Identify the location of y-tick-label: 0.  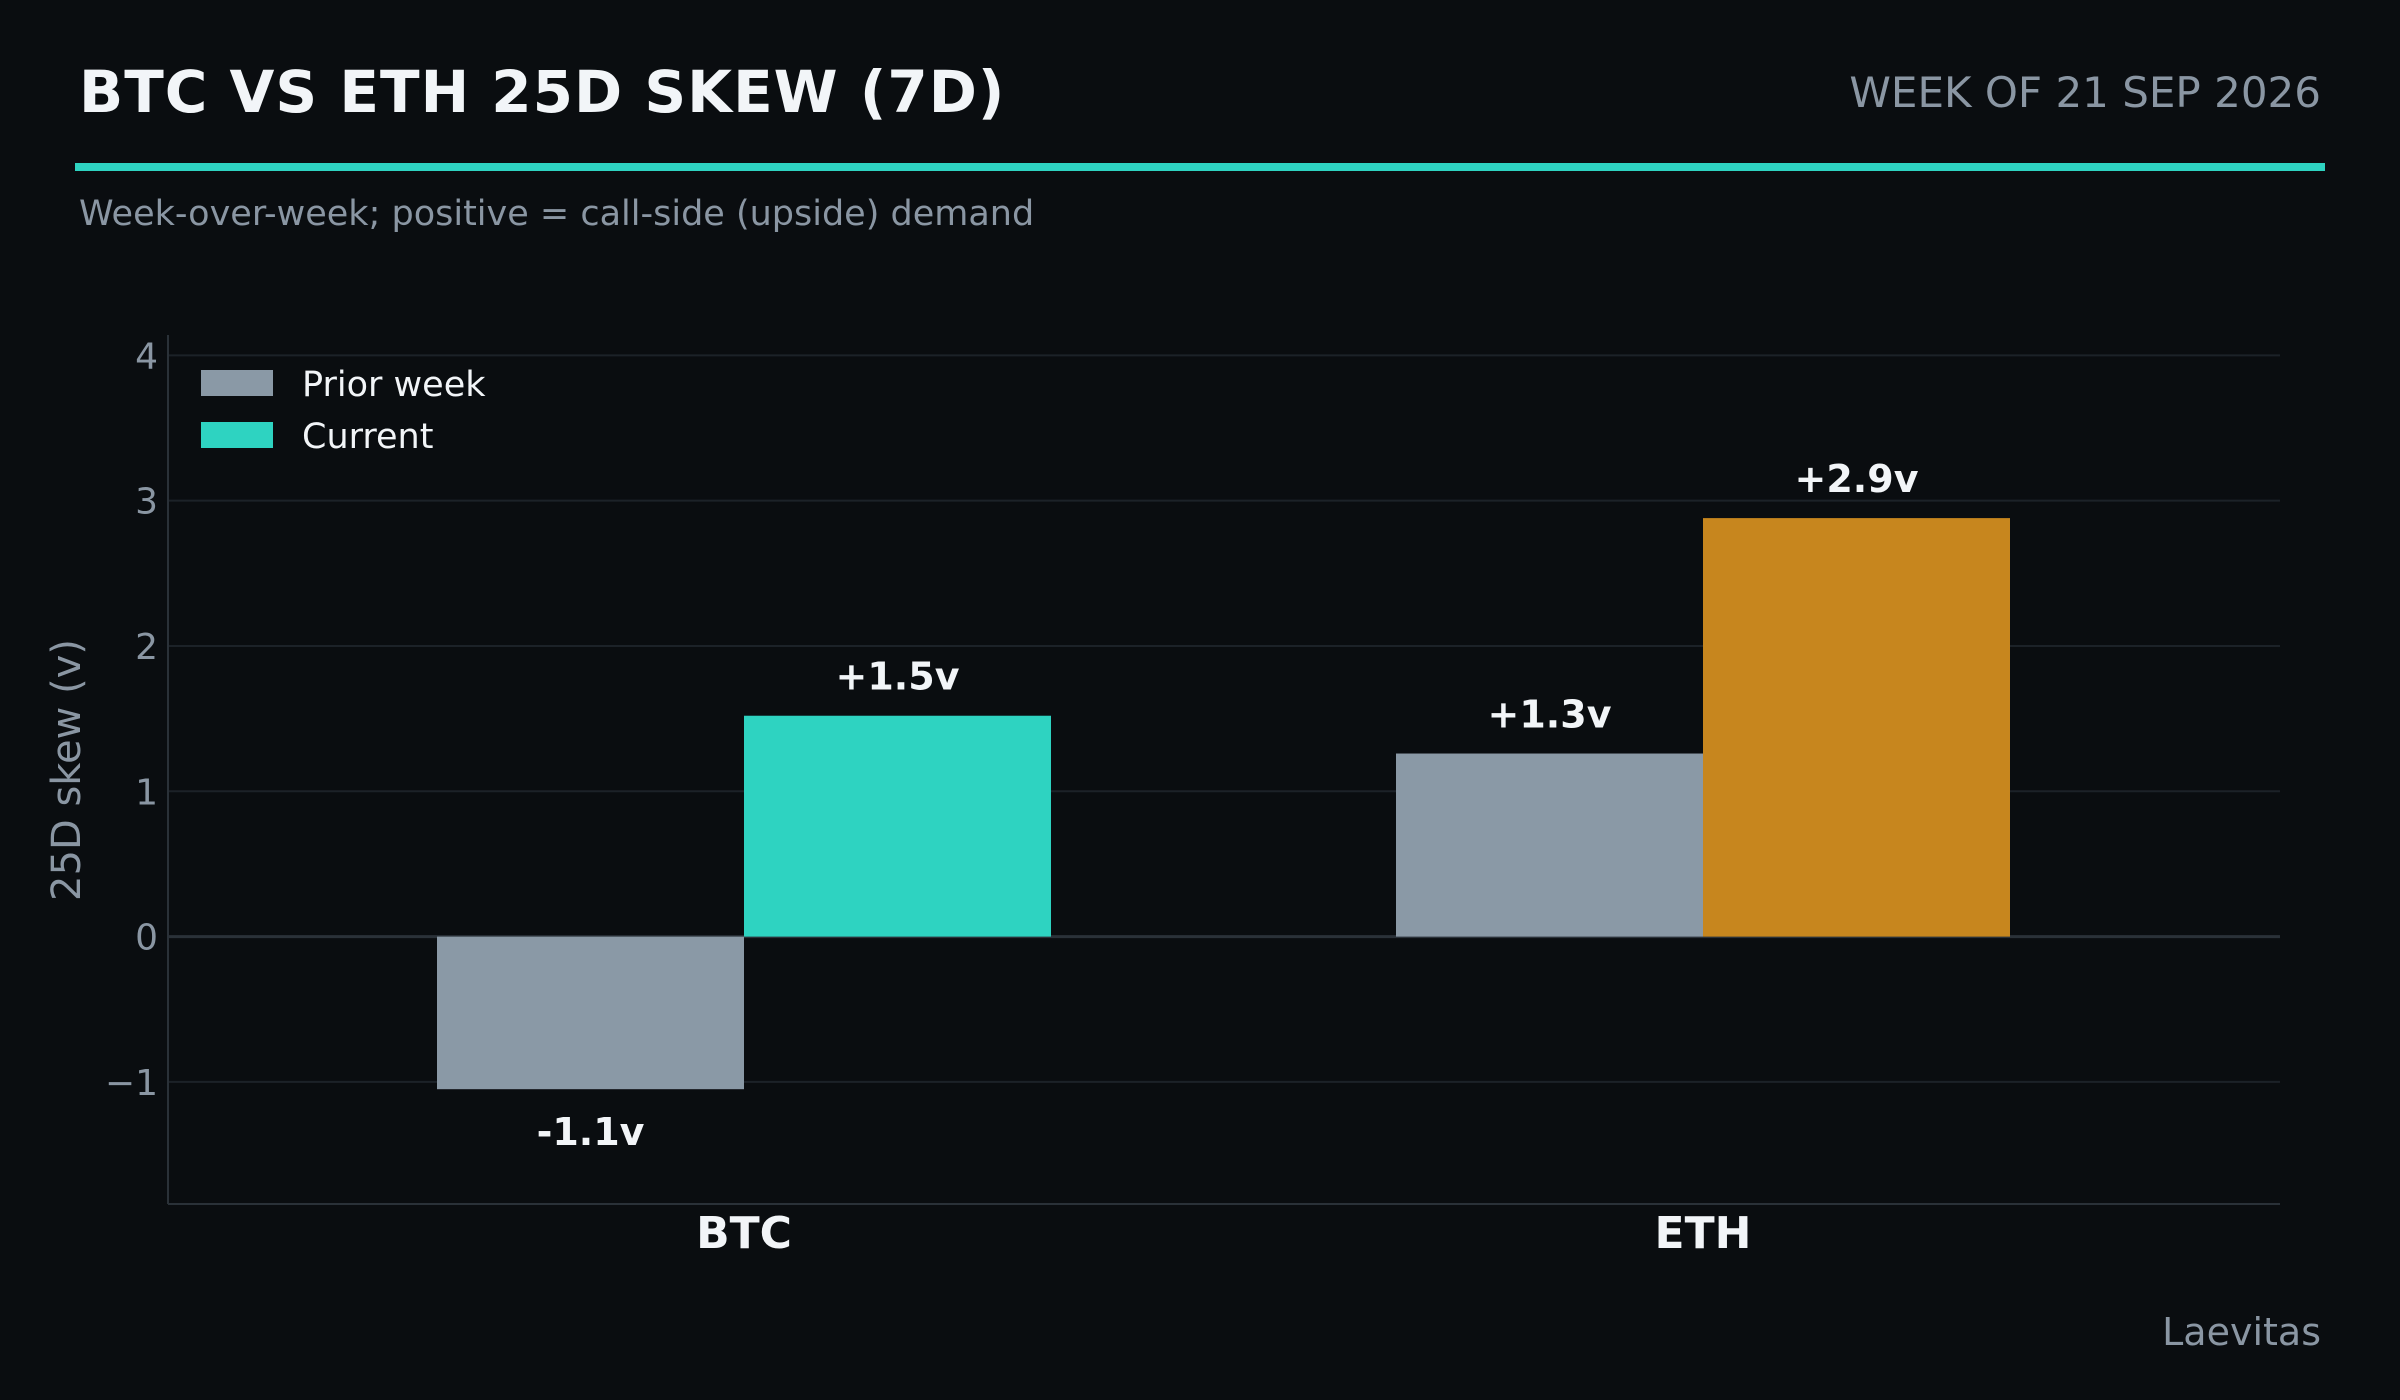
(146, 938).